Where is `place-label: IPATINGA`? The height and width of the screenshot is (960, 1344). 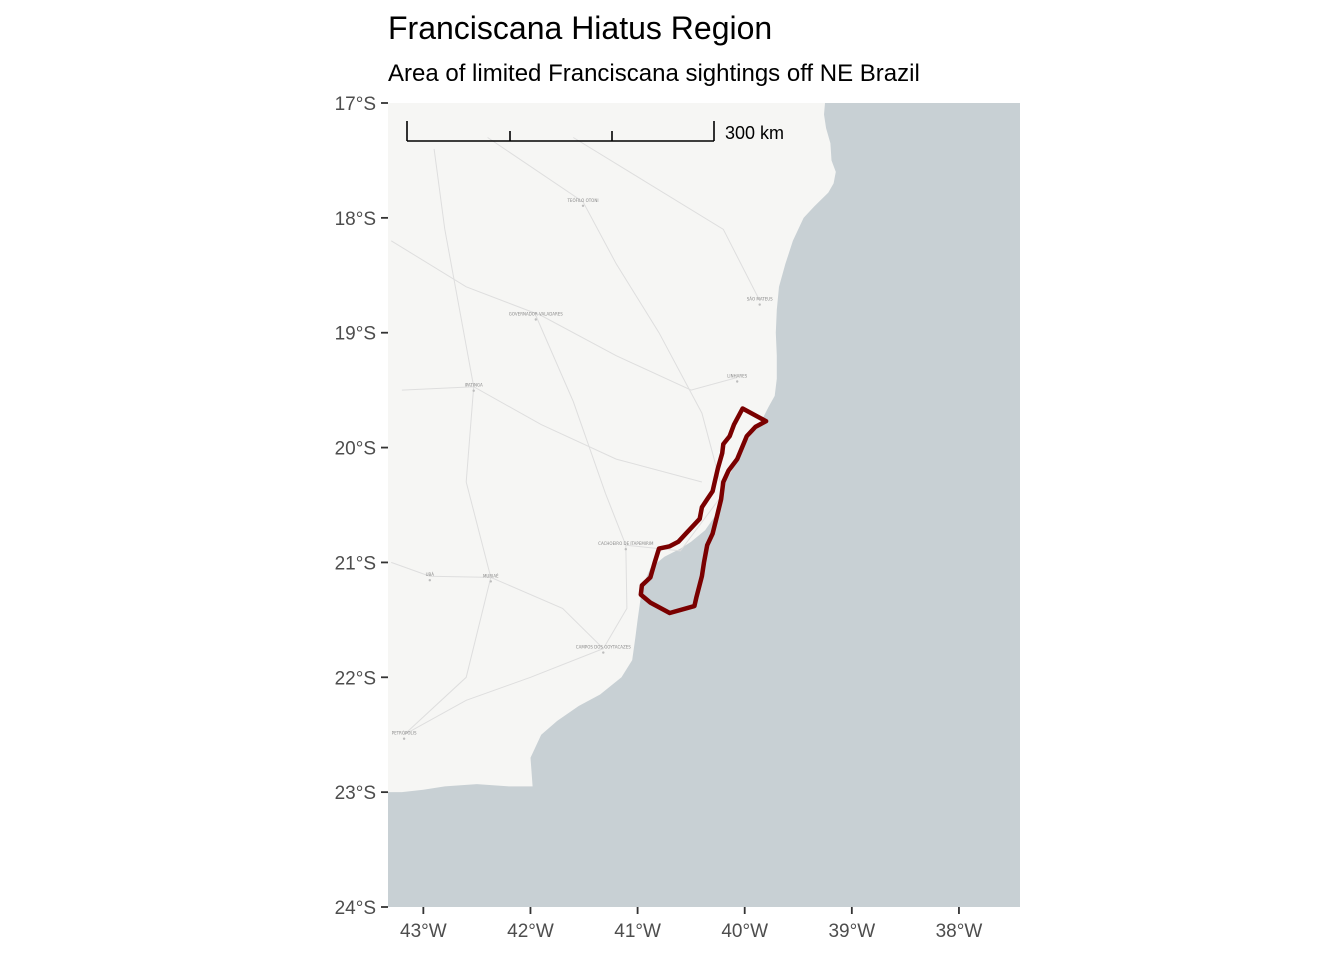
place-label: IPATINGA is located at coordinates (474, 385).